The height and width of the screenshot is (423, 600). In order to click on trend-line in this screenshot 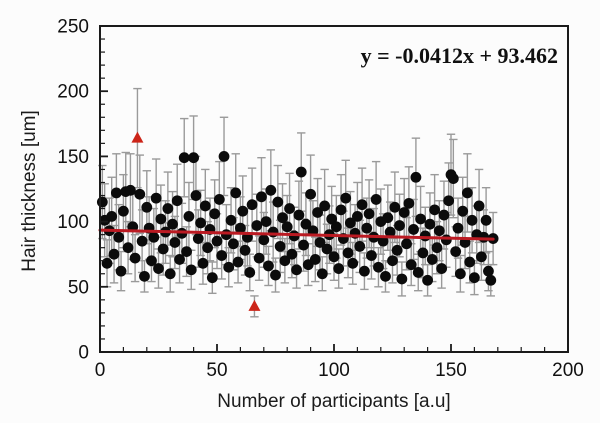, I will do `click(296, 234)`.